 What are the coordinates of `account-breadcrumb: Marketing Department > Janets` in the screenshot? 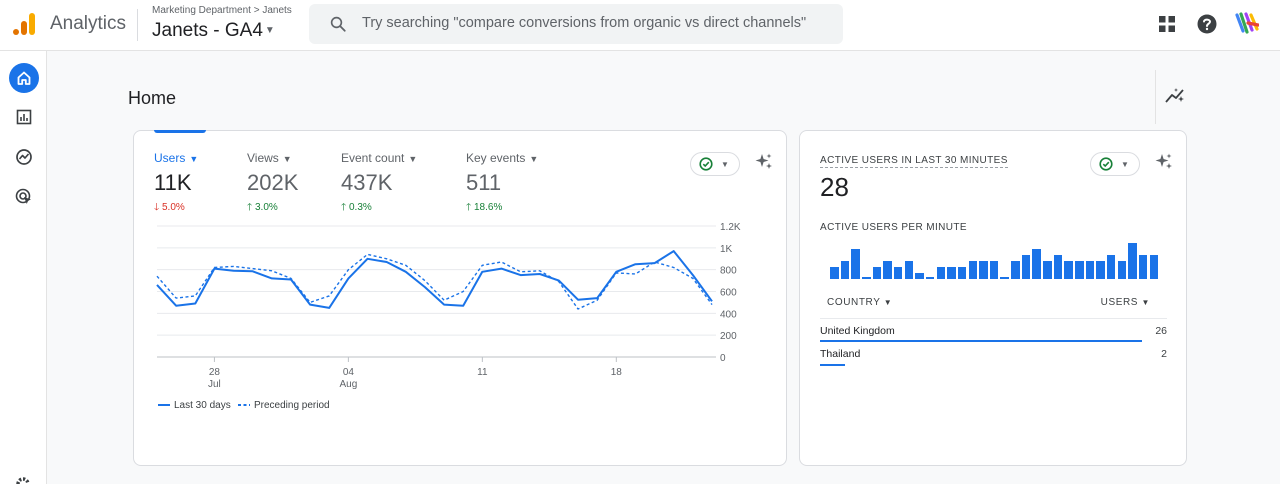 It's located at (222, 10).